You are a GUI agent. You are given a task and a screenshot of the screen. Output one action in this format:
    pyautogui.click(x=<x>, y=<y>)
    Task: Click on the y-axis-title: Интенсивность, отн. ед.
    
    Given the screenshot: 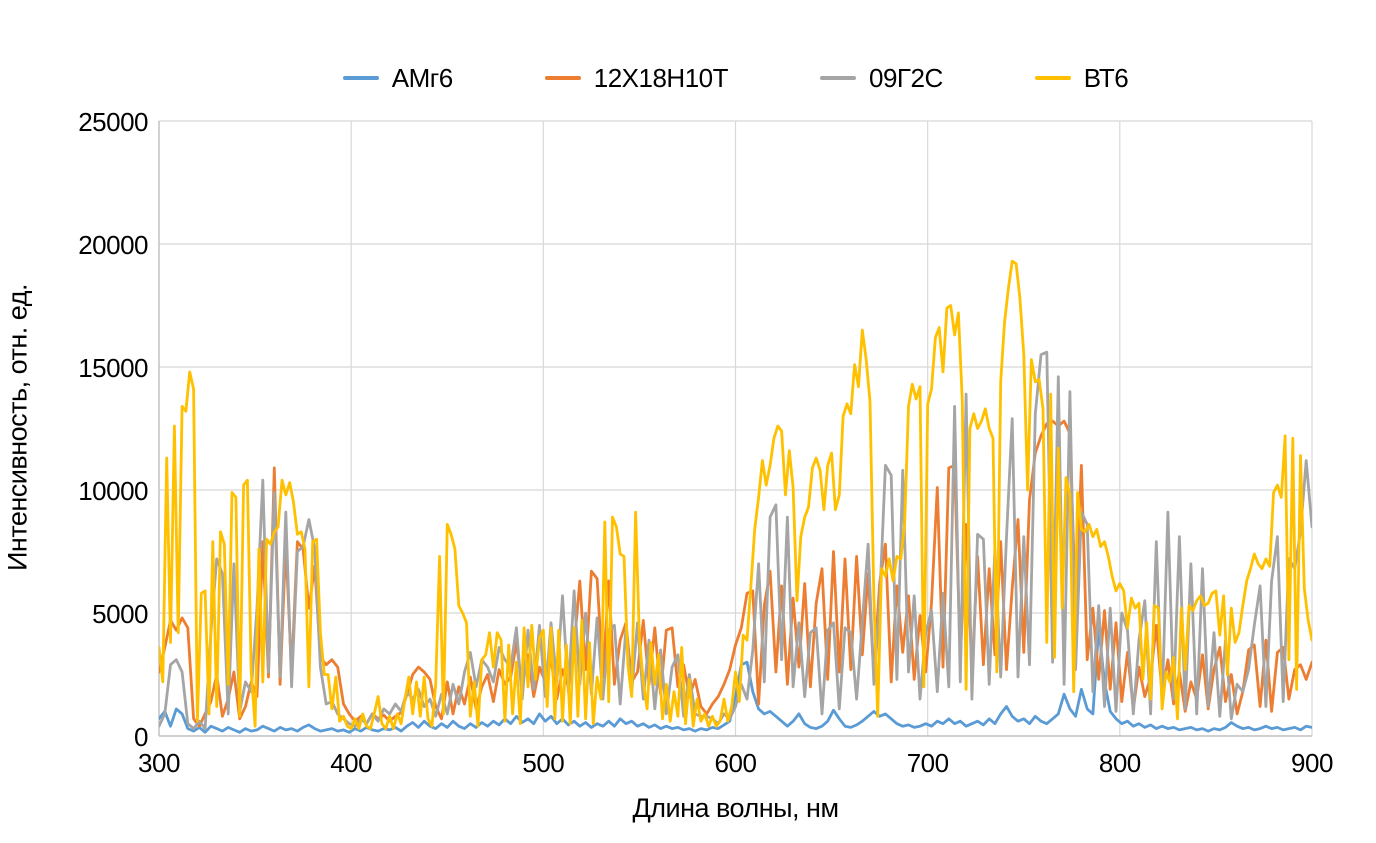 What is the action you would take?
    pyautogui.click(x=17, y=427)
    